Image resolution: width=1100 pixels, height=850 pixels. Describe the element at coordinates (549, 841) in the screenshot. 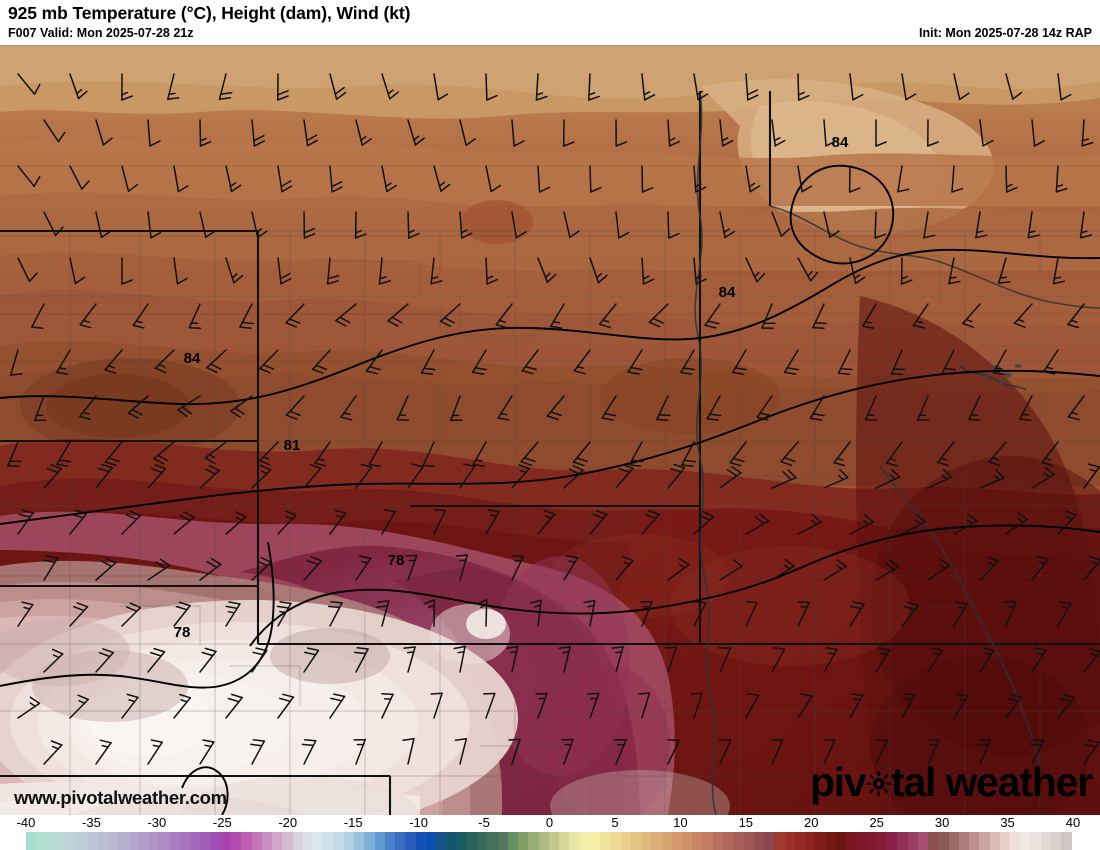

I see `colorbar-strip` at that location.